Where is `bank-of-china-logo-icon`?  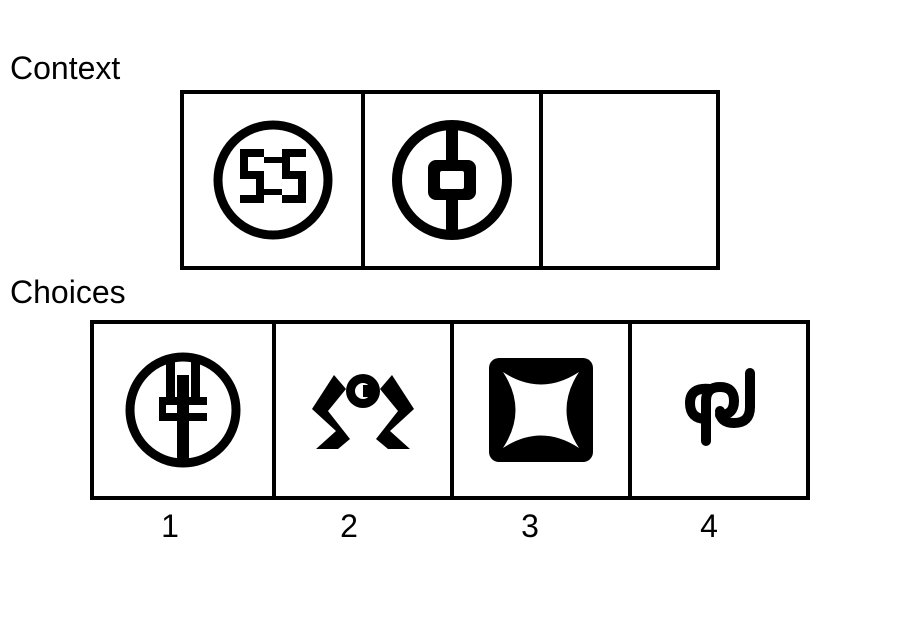 bank-of-china-logo-icon is located at coordinates (452, 180).